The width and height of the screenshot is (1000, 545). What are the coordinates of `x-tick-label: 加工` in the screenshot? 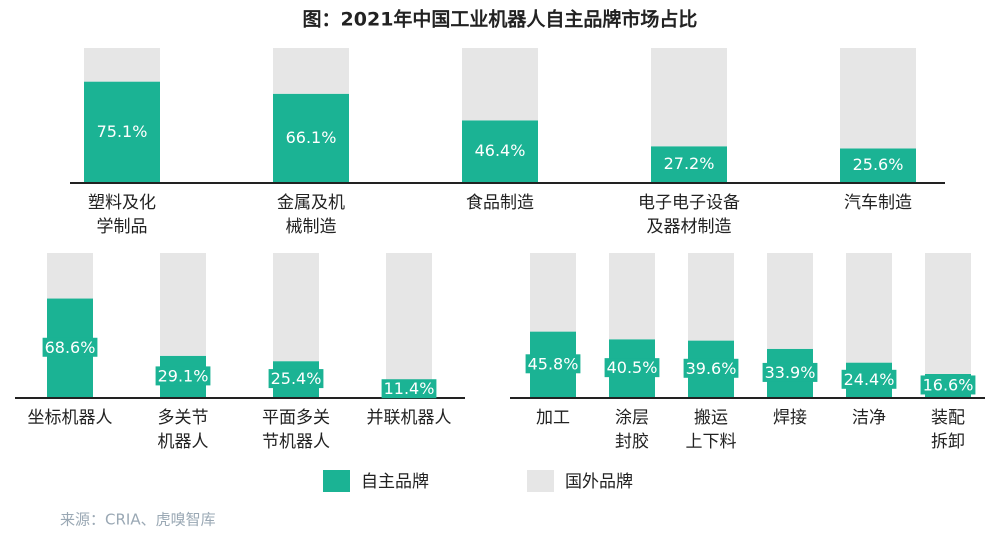 It's located at (553, 418).